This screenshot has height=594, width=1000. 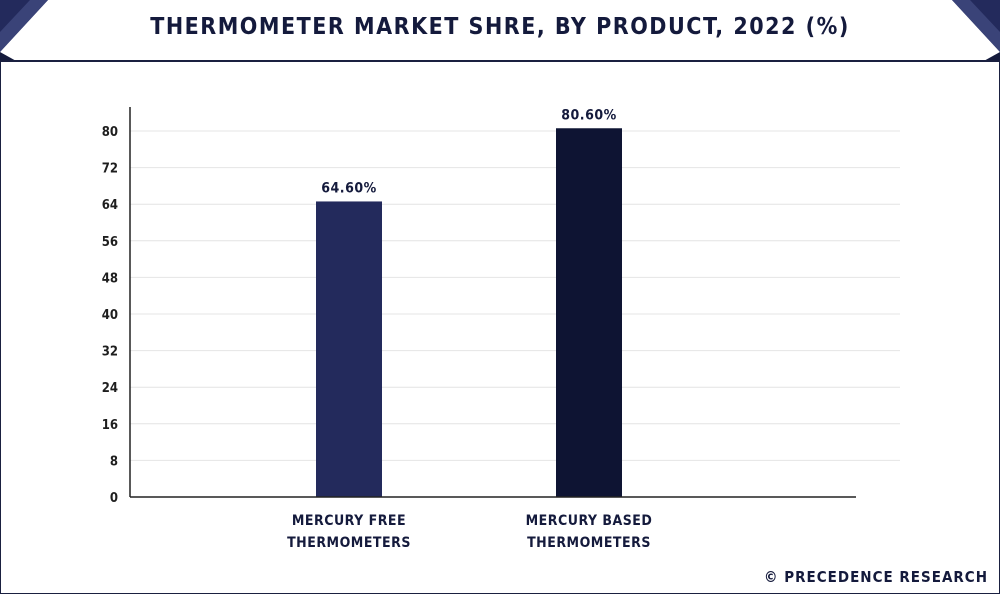 What do you see at coordinates (348, 188) in the screenshot?
I see `data-label: 64.60%` at bounding box center [348, 188].